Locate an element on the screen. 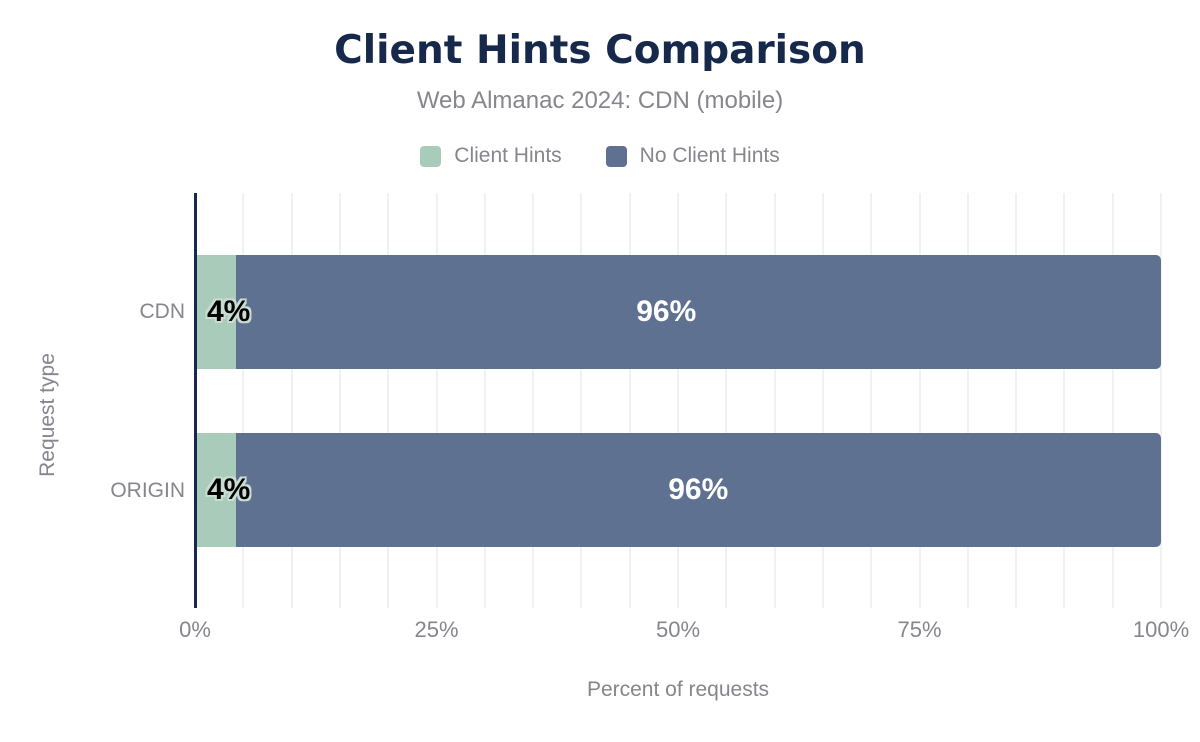 The width and height of the screenshot is (1200, 742). bar-cdn-value-no-client-hints: 96% is located at coordinates (666, 311).